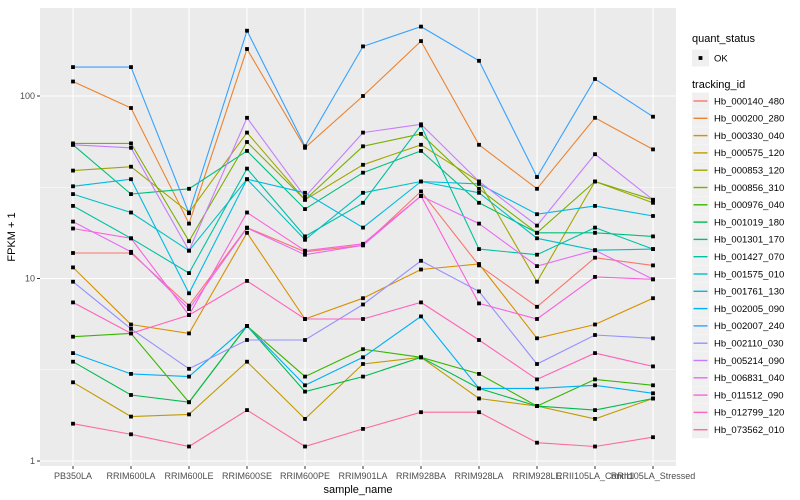  I want to click on x-tick-label: RRIM928LA, so click(478, 476).